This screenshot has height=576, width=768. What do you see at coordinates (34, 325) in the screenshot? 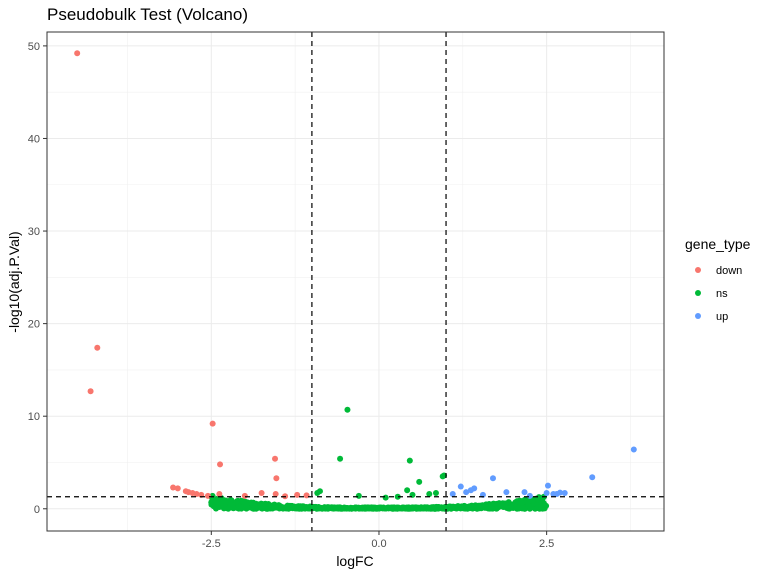
I see `y-tick-label: 20` at bounding box center [34, 325].